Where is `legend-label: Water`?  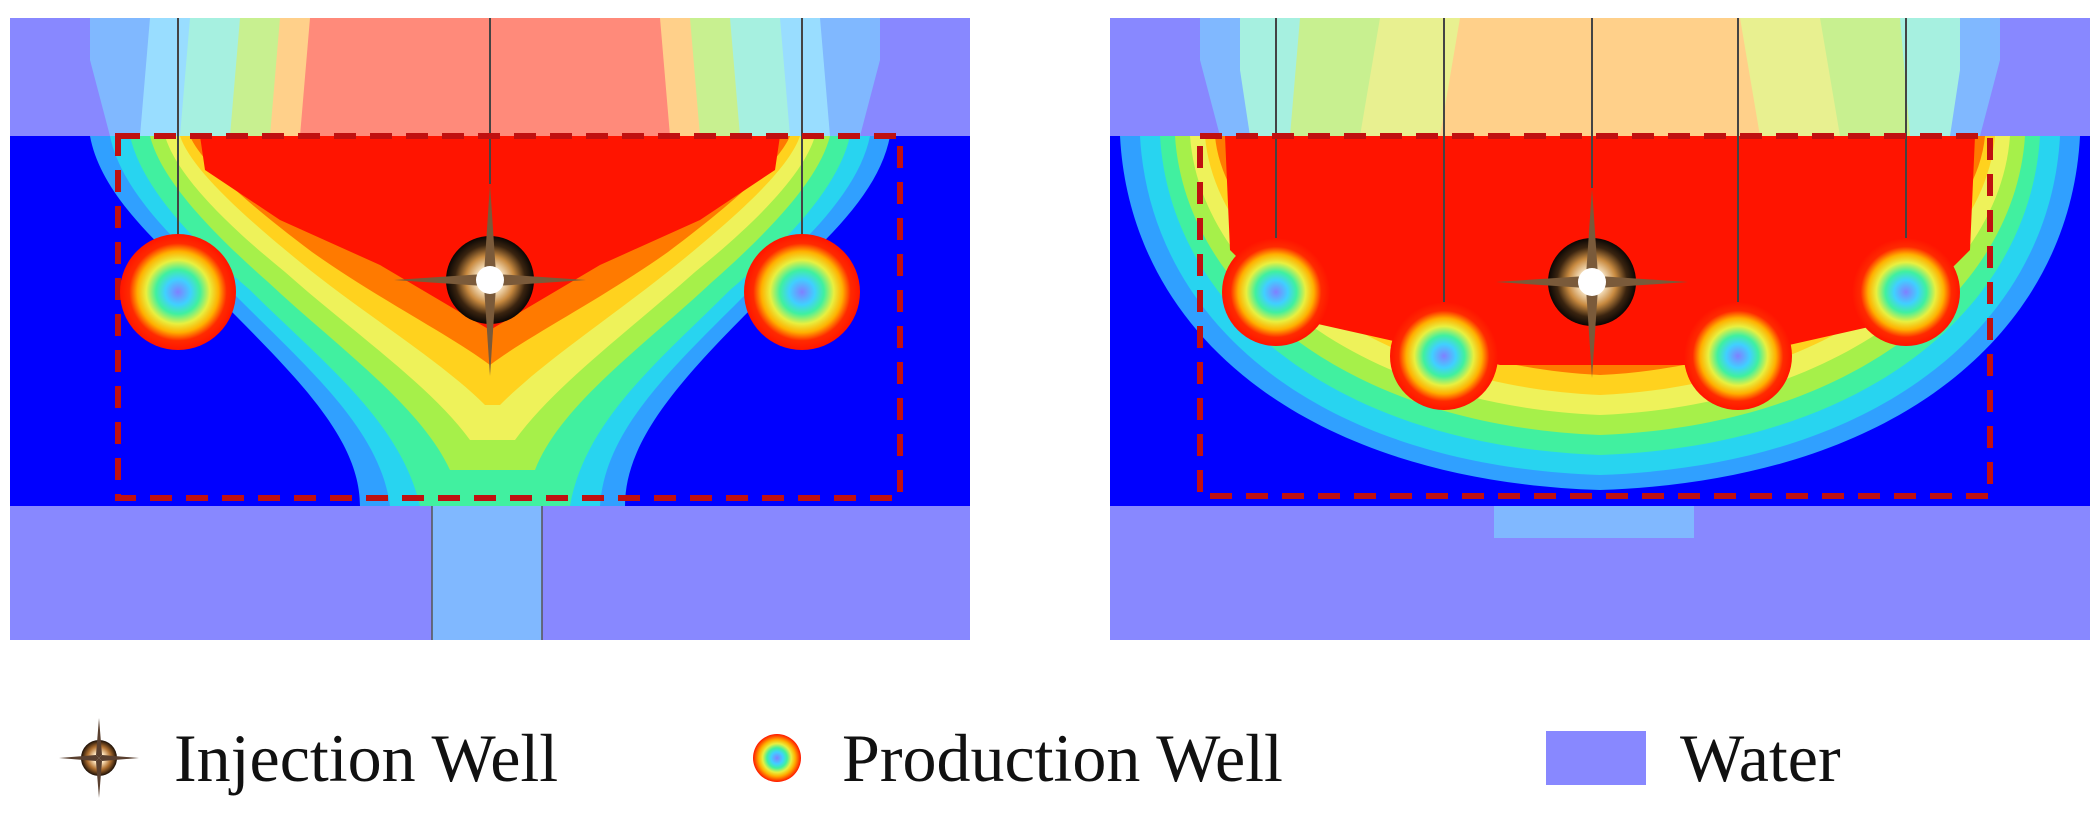 legend-label: Water is located at coordinates (1760, 757).